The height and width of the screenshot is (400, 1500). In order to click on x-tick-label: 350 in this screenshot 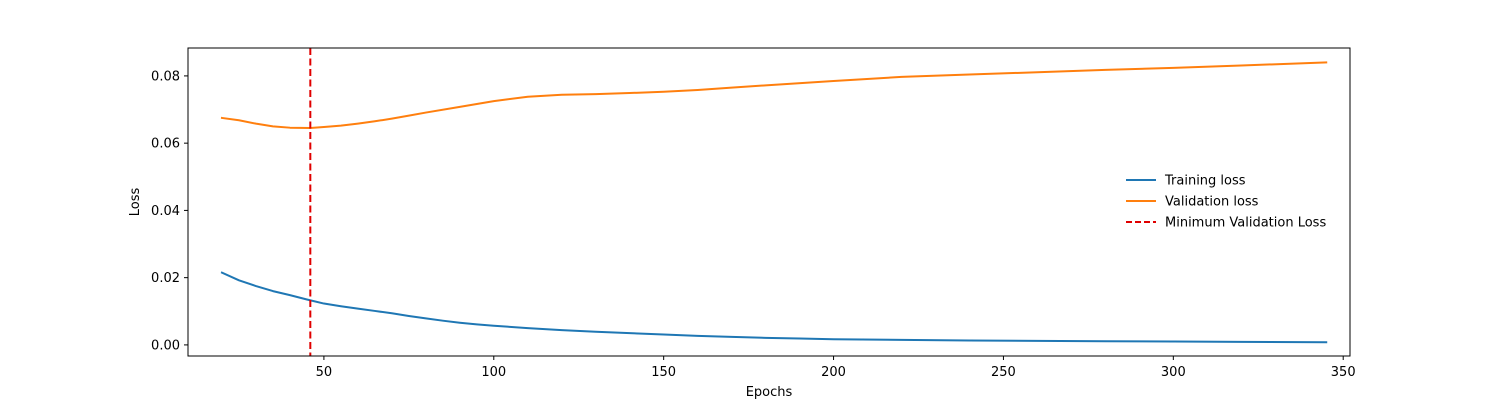, I will do `click(1343, 372)`.